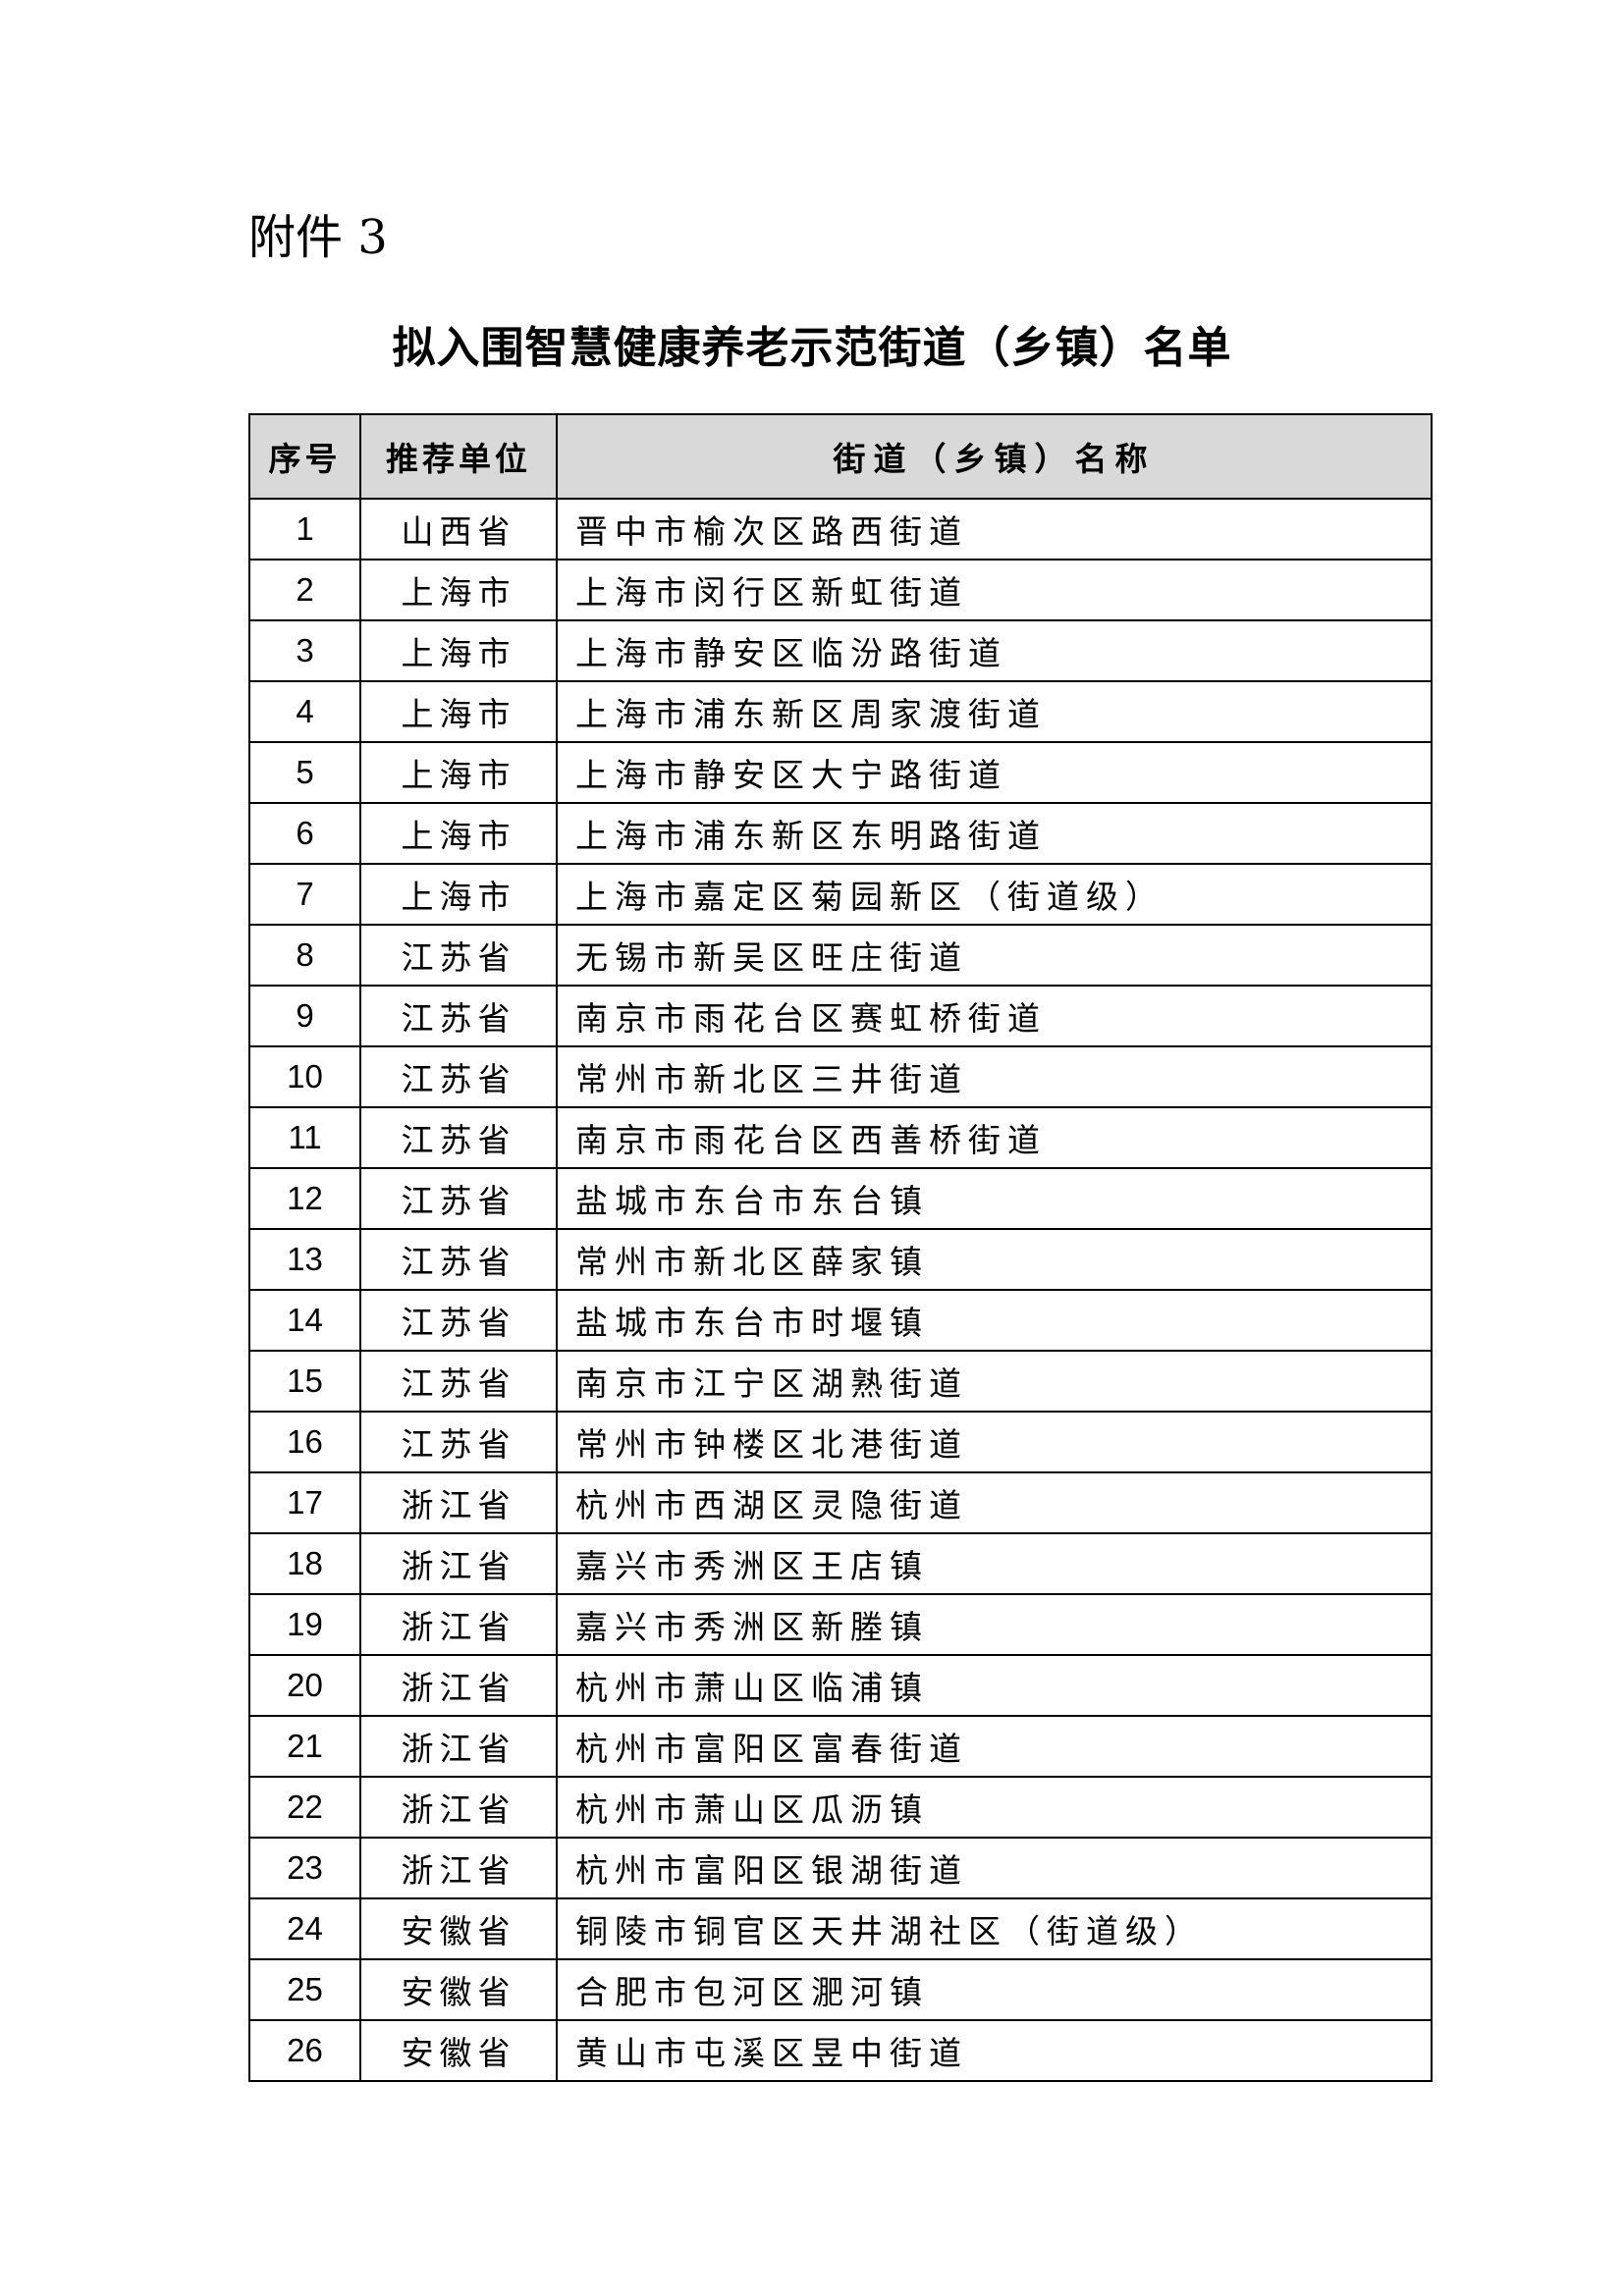 The width and height of the screenshot is (1624, 2296). I want to click on cell-name: 南京市雨花台区西善桥街道, so click(994, 1137).